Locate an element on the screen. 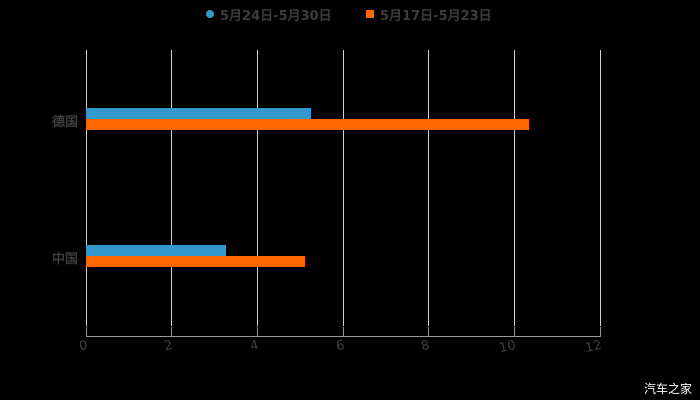 This screenshot has height=400, width=700. legend-label: 5月24日-5月30日 is located at coordinates (276, 16).